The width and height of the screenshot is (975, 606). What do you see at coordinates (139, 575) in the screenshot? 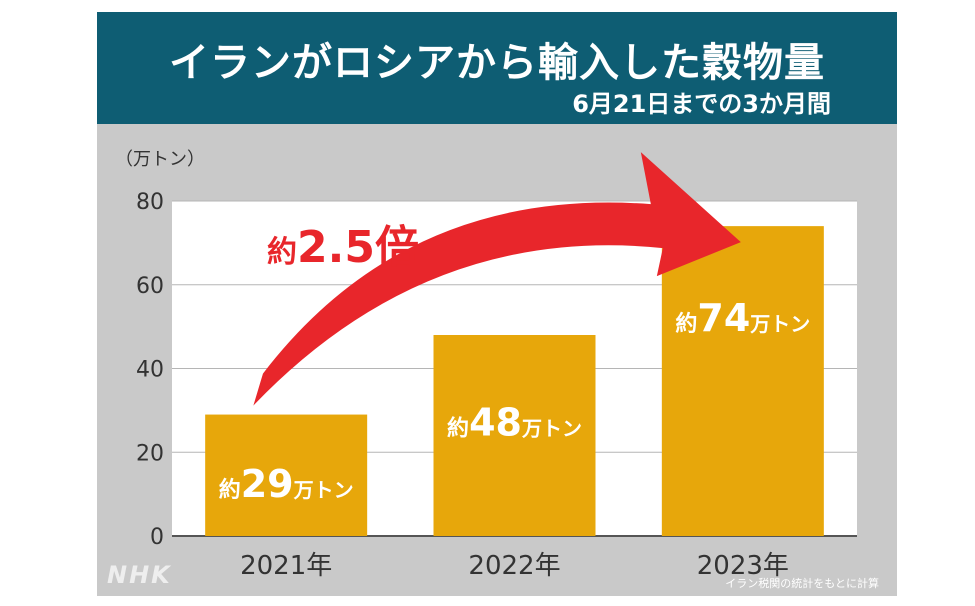
I see `nhk-logo: NHK` at bounding box center [139, 575].